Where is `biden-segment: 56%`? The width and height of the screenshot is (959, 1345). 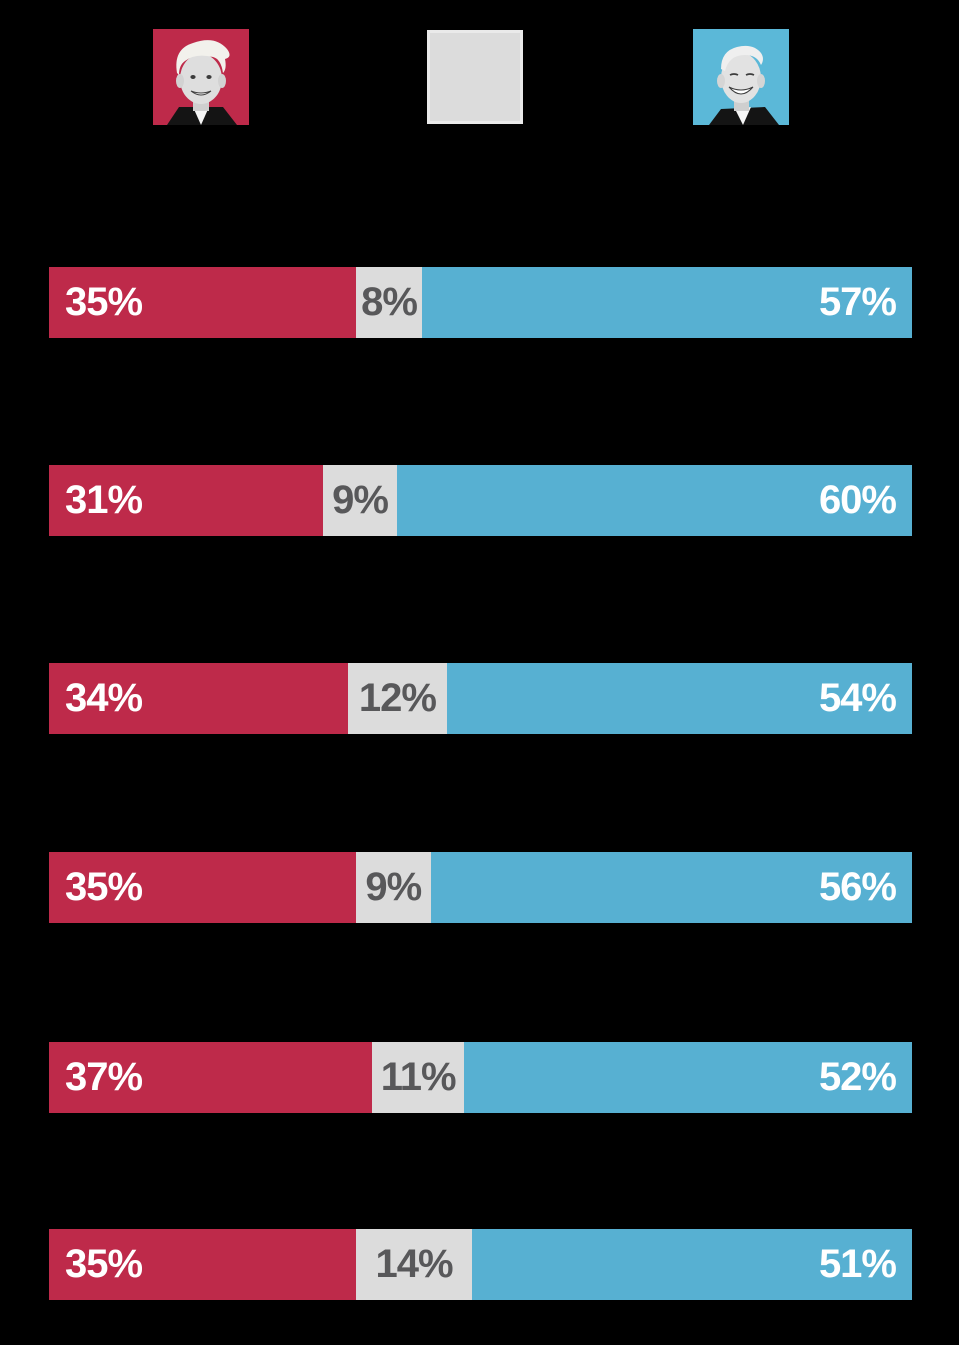
biden-segment: 56% is located at coordinates (671, 887).